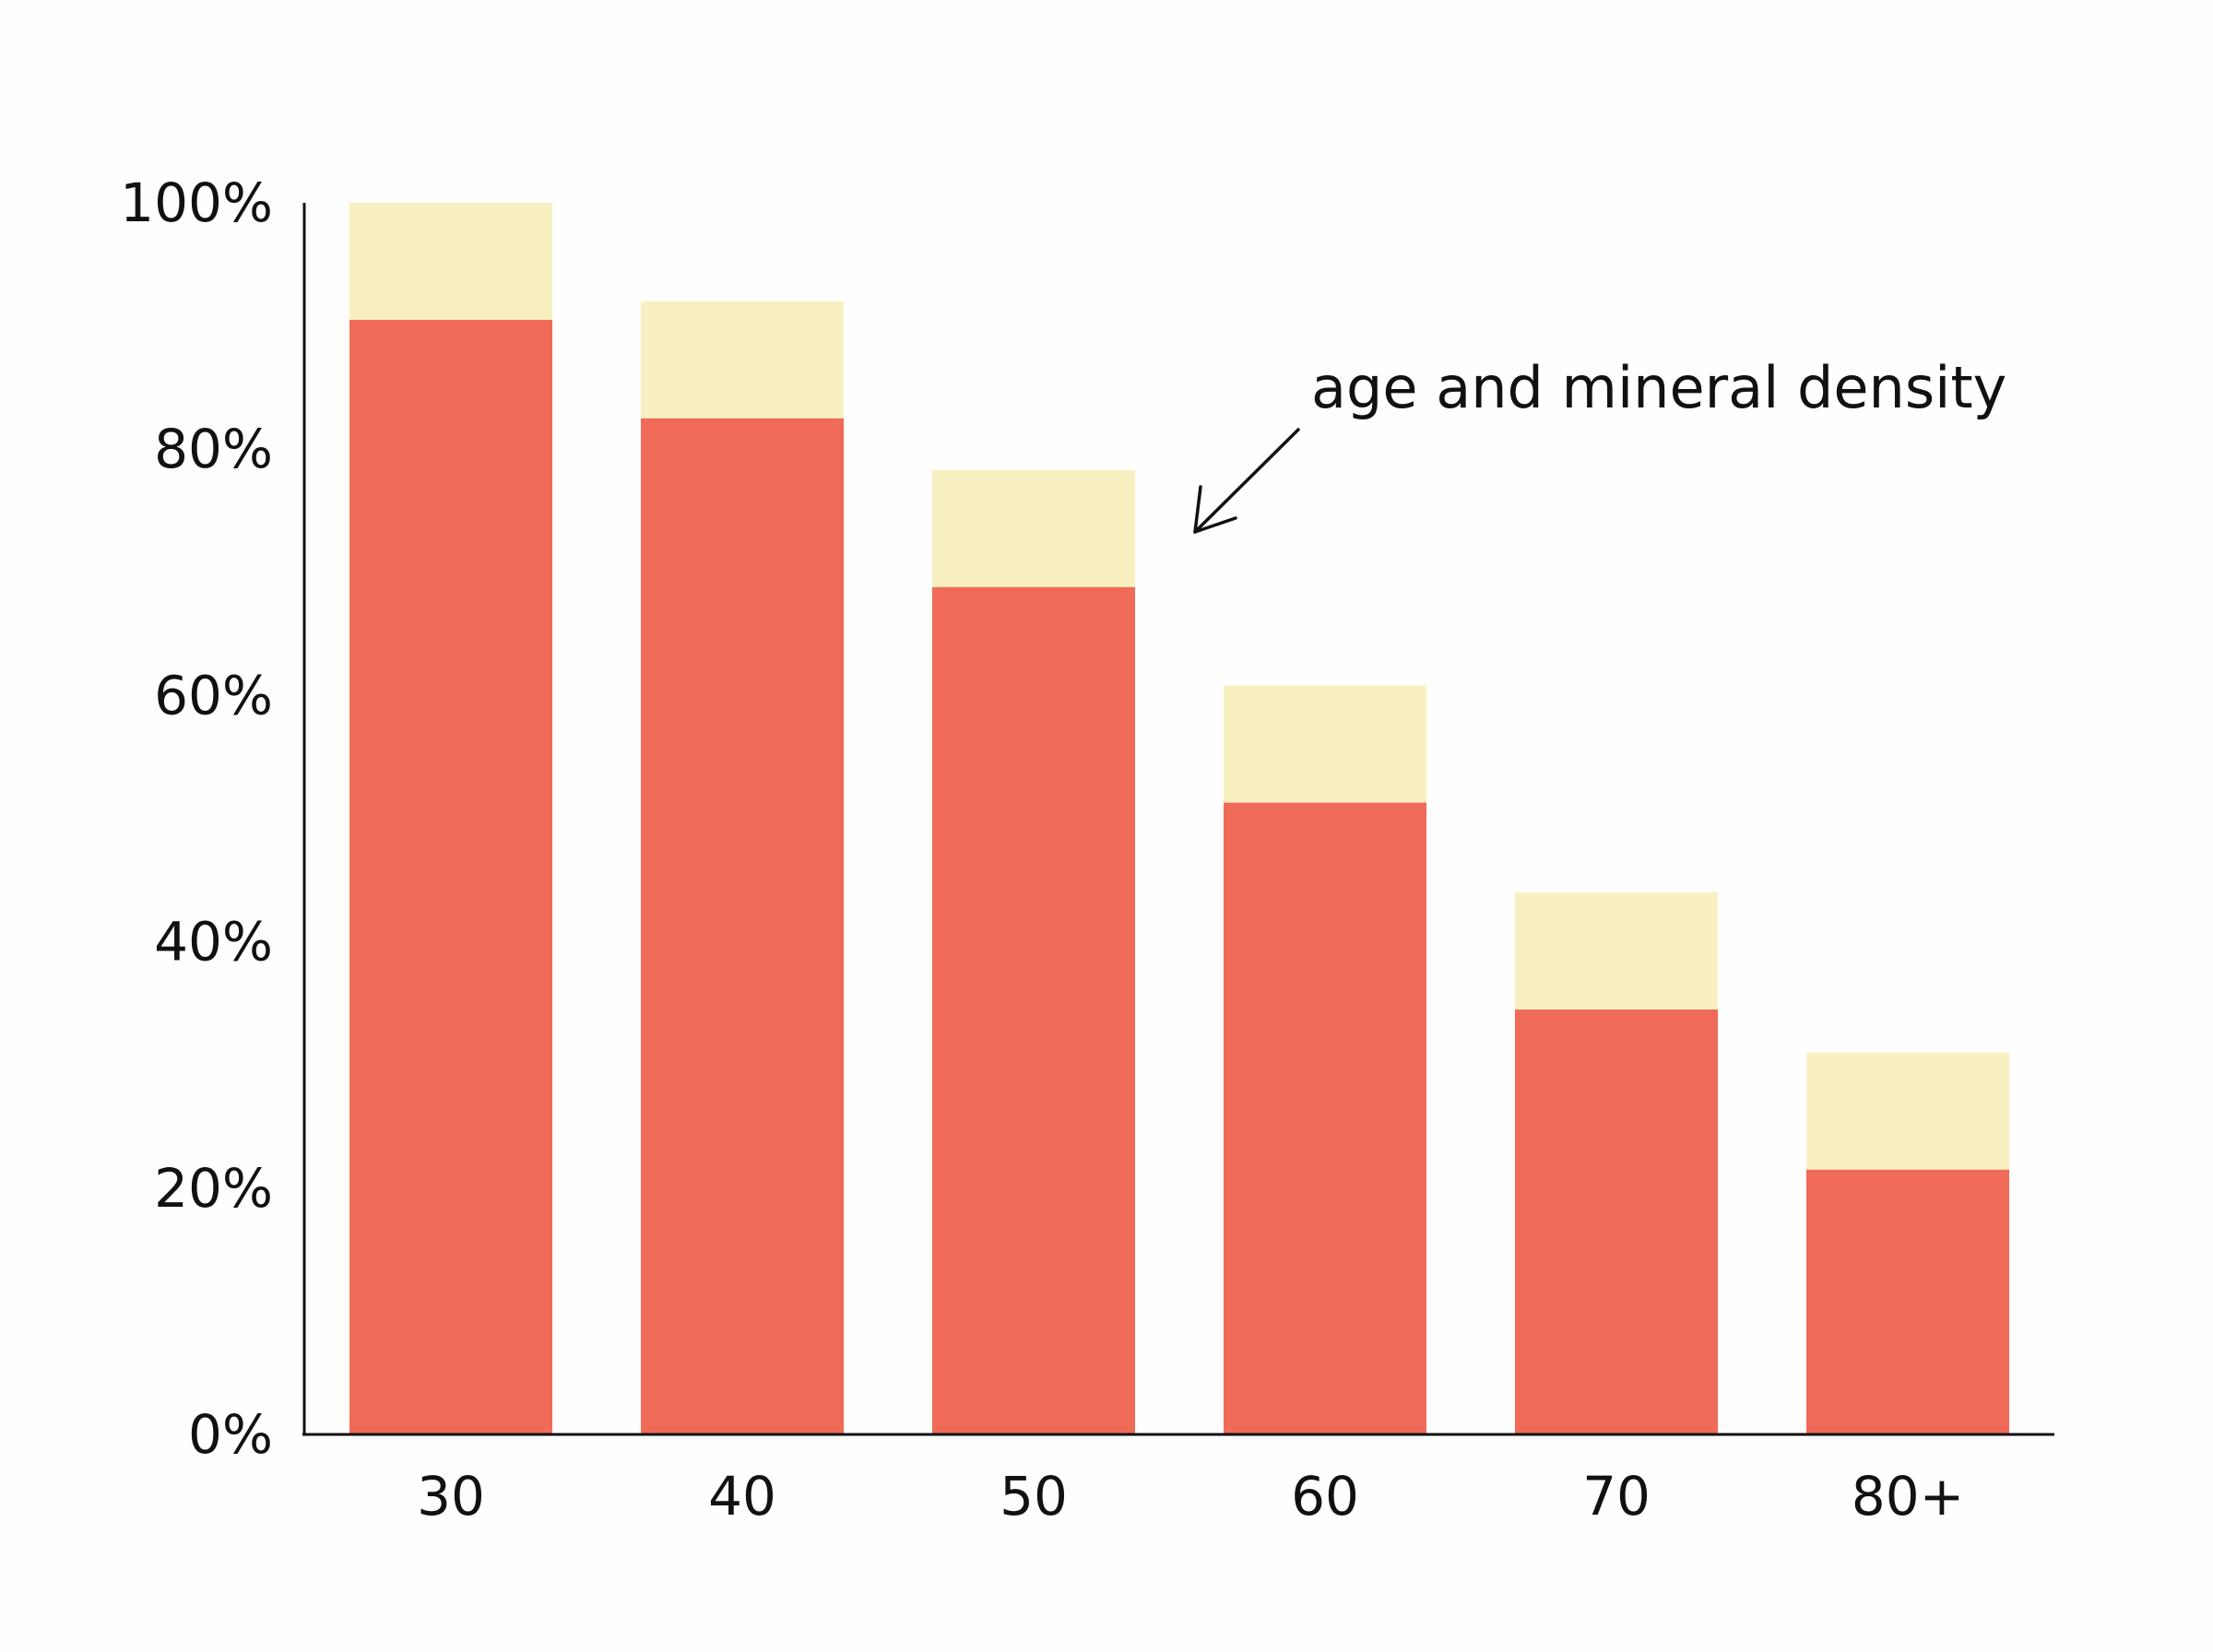 This screenshot has width=2213, height=1652. Describe the element at coordinates (1616, 1496) in the screenshot. I see `x-tick-label: 70` at that location.